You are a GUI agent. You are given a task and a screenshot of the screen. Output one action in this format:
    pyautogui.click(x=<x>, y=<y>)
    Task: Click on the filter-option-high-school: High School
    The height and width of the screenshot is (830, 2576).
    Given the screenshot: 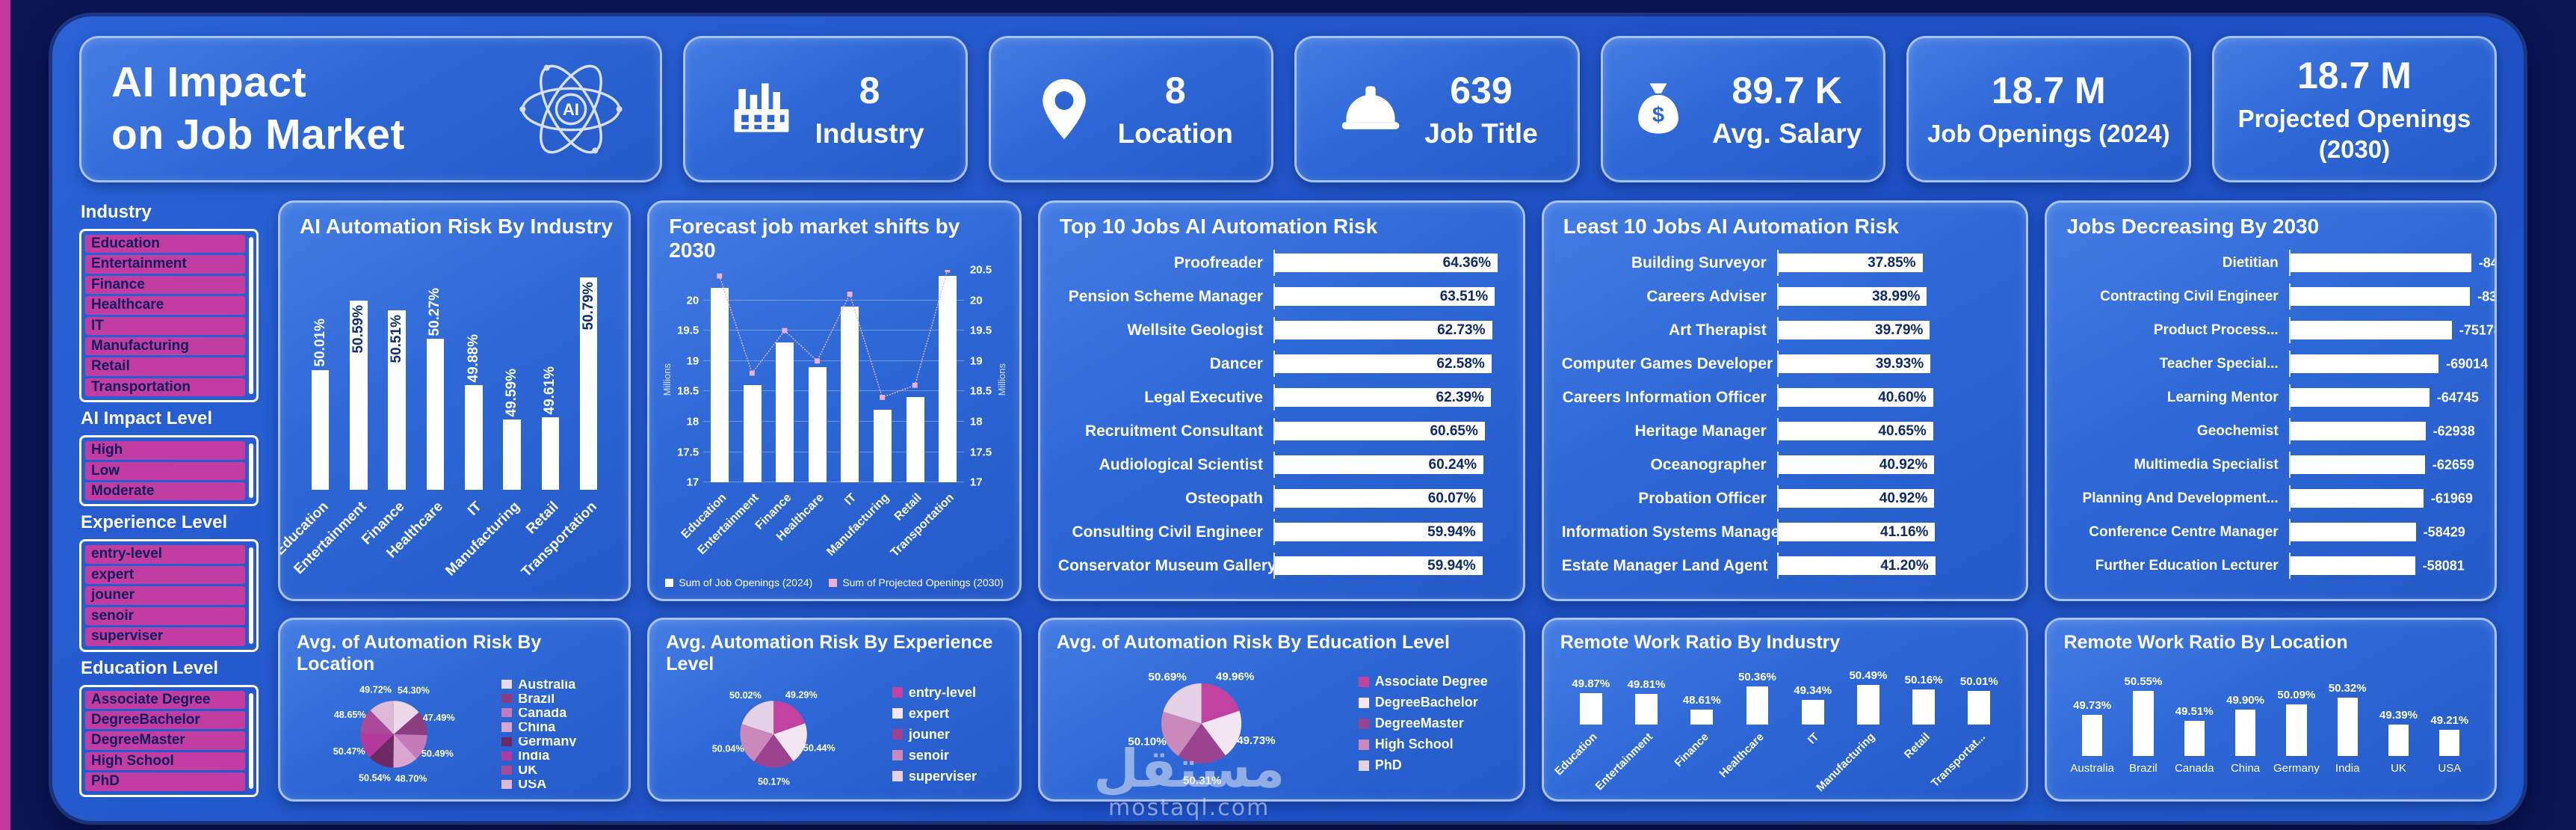 What is the action you would take?
    pyautogui.click(x=165, y=761)
    